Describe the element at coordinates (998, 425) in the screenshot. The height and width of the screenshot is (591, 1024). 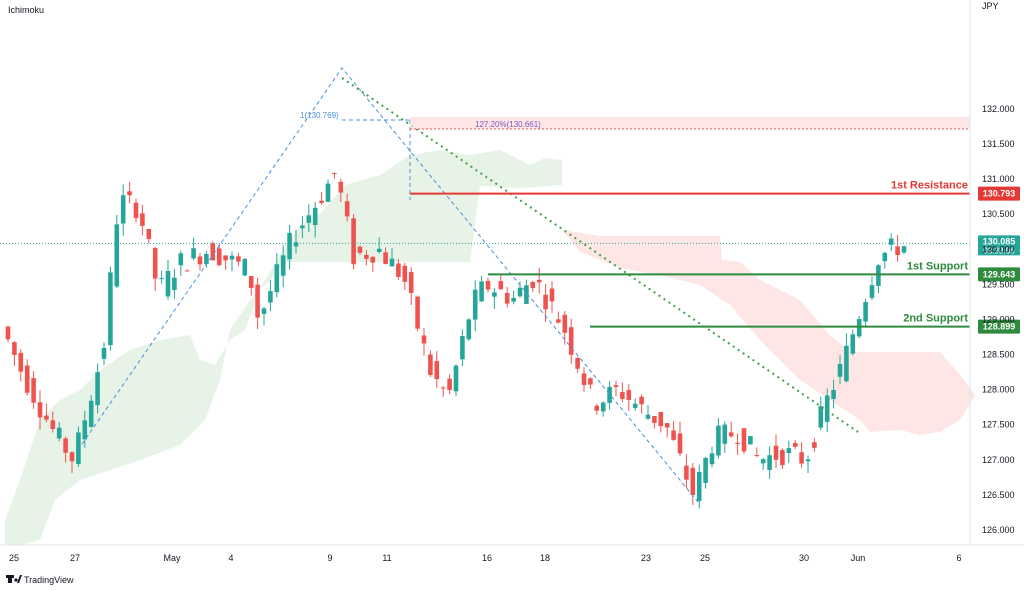
I see `y-tick-label: 127.500` at that location.